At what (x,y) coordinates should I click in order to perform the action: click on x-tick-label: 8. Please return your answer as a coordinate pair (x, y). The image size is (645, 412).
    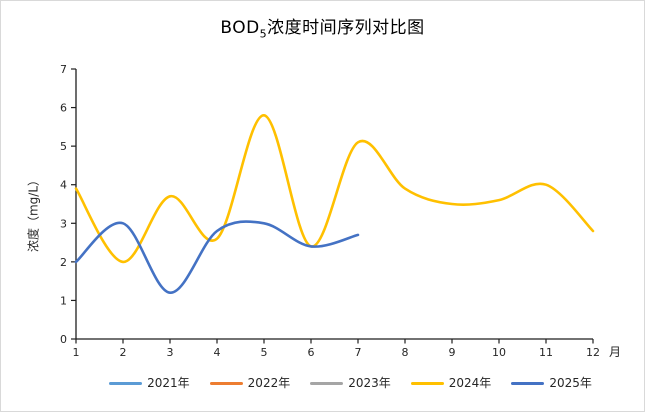
    Looking at the image, I should click on (405, 352).